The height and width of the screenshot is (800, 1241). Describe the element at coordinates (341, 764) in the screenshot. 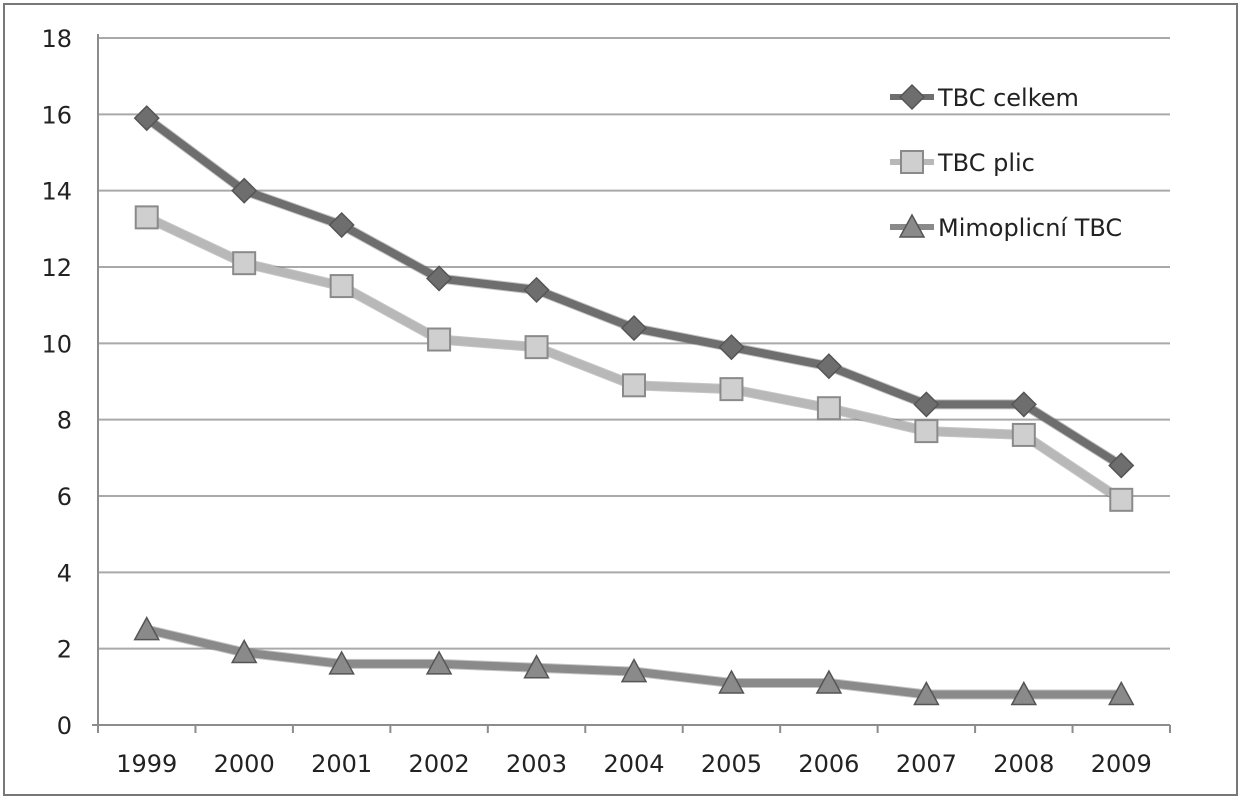

I see `x-tick-label: 2001` at that location.